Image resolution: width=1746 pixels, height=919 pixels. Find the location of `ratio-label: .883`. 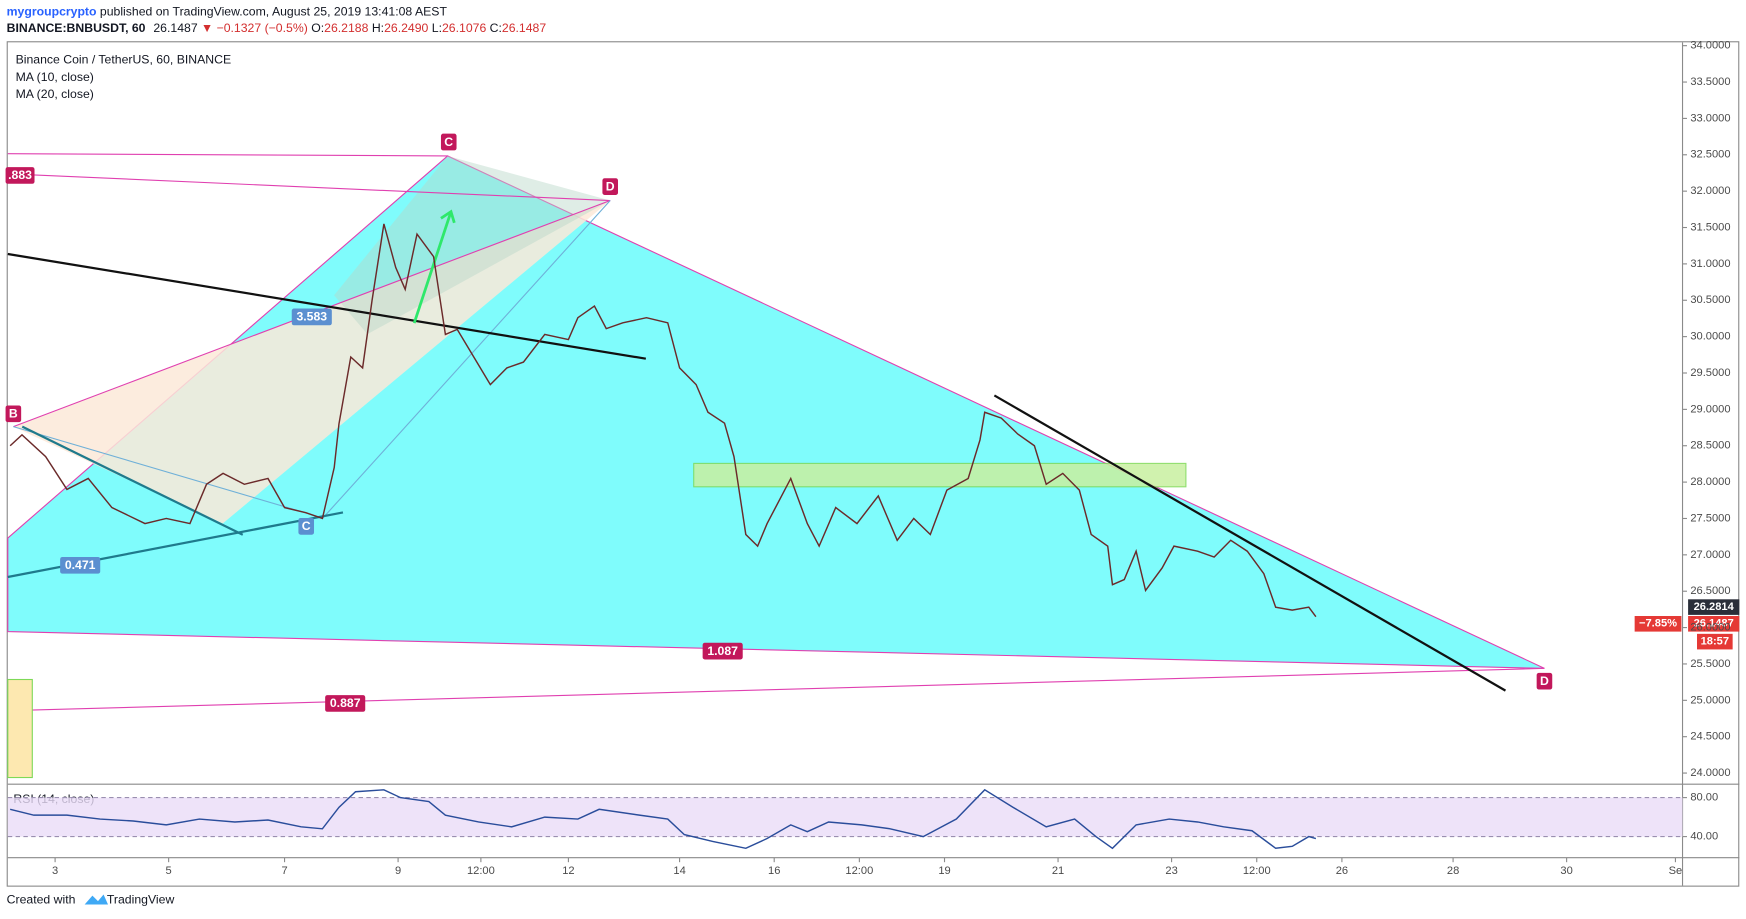

ratio-label: .883 is located at coordinates (20, 175).